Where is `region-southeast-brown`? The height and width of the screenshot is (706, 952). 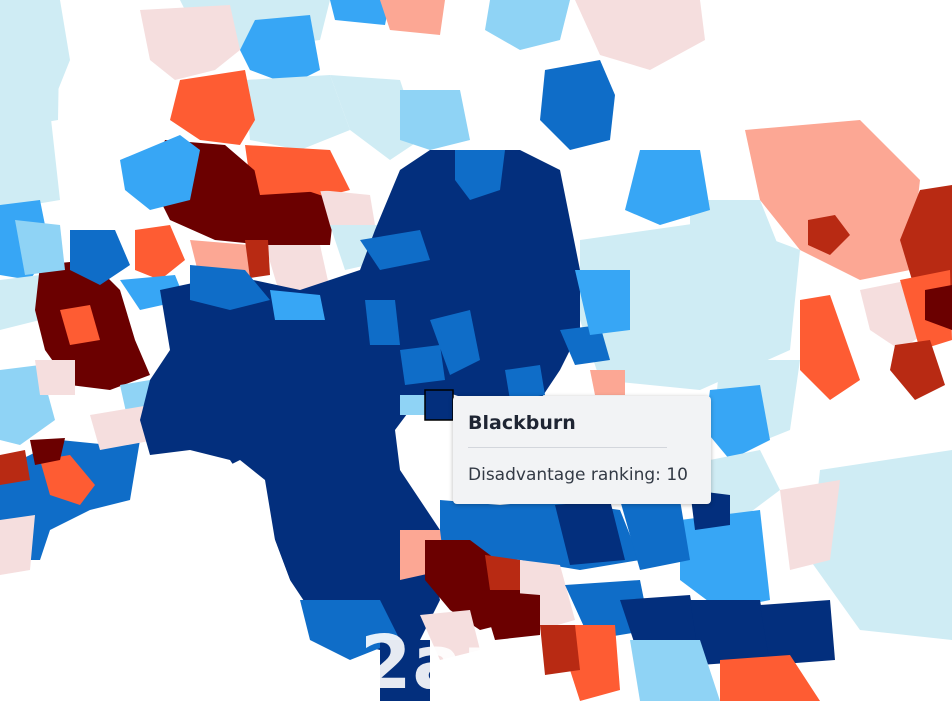 region-southeast-brown is located at coordinates (502, 572).